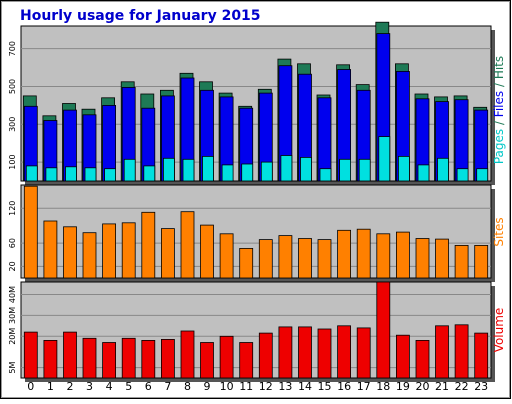 This screenshot has width=512, height=404. I want to click on volume-y-tick-label: 20M, so click(12, 336).